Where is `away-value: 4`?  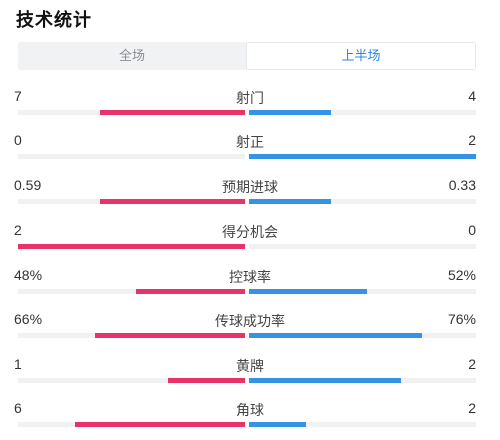
away-value: 4 is located at coordinates (472, 96).